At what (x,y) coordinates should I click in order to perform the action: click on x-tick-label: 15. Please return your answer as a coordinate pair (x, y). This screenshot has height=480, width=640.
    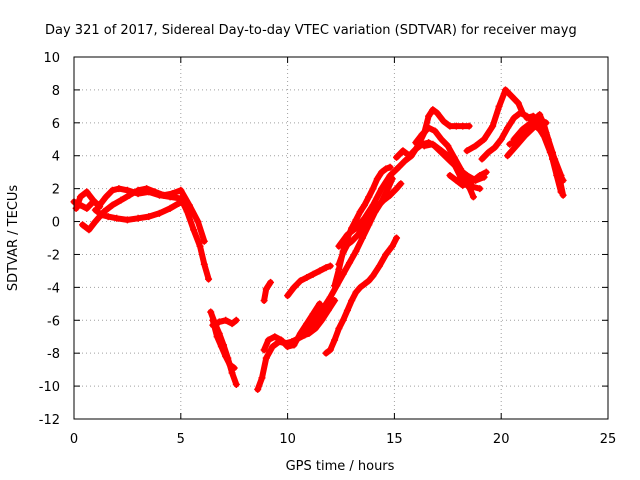
    Looking at the image, I should click on (394, 439).